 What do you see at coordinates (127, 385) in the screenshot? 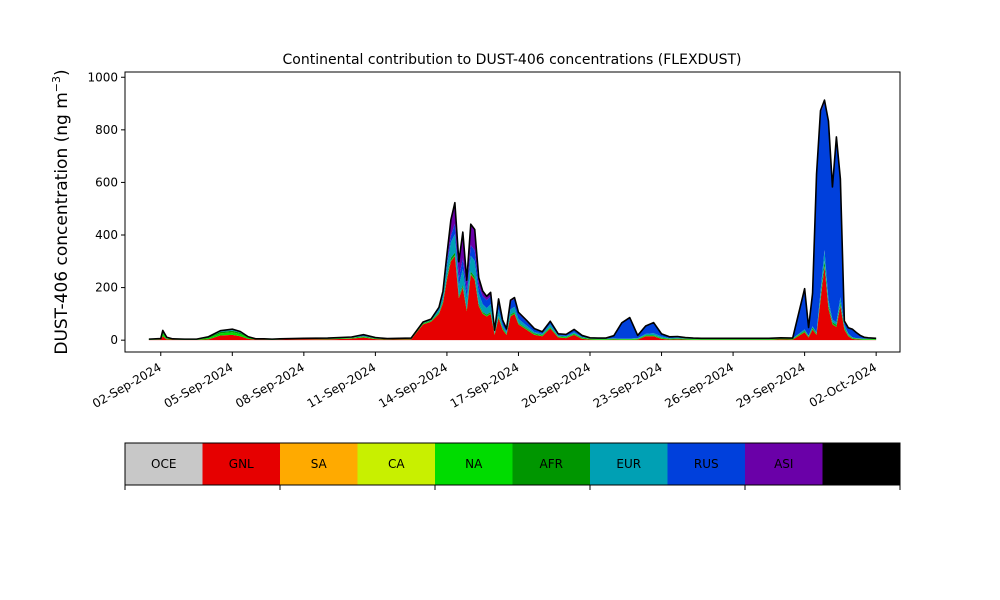
I see `x-tick-label: 02-Sep-2024` at bounding box center [127, 385].